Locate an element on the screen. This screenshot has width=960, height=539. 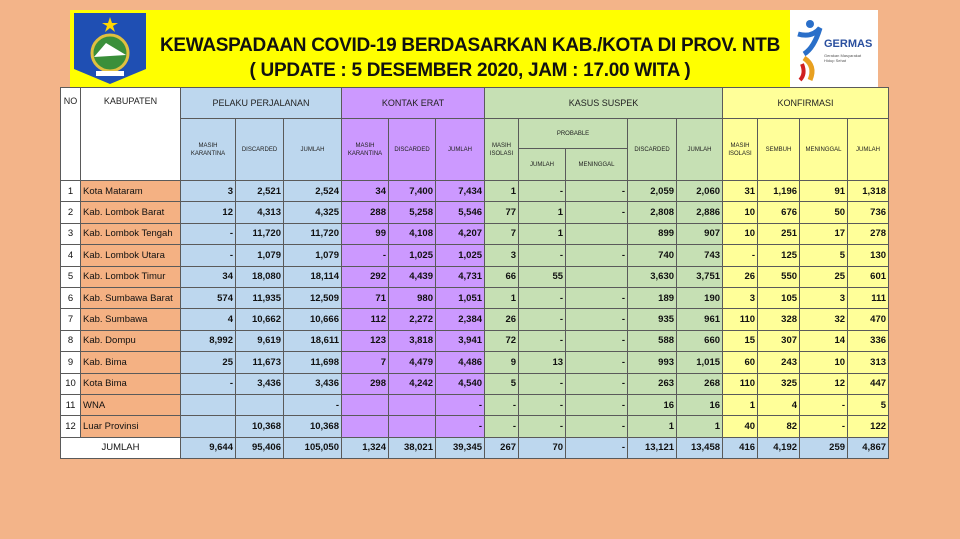
cell-pp-discarded: 3,436 is located at coordinates (259, 383).